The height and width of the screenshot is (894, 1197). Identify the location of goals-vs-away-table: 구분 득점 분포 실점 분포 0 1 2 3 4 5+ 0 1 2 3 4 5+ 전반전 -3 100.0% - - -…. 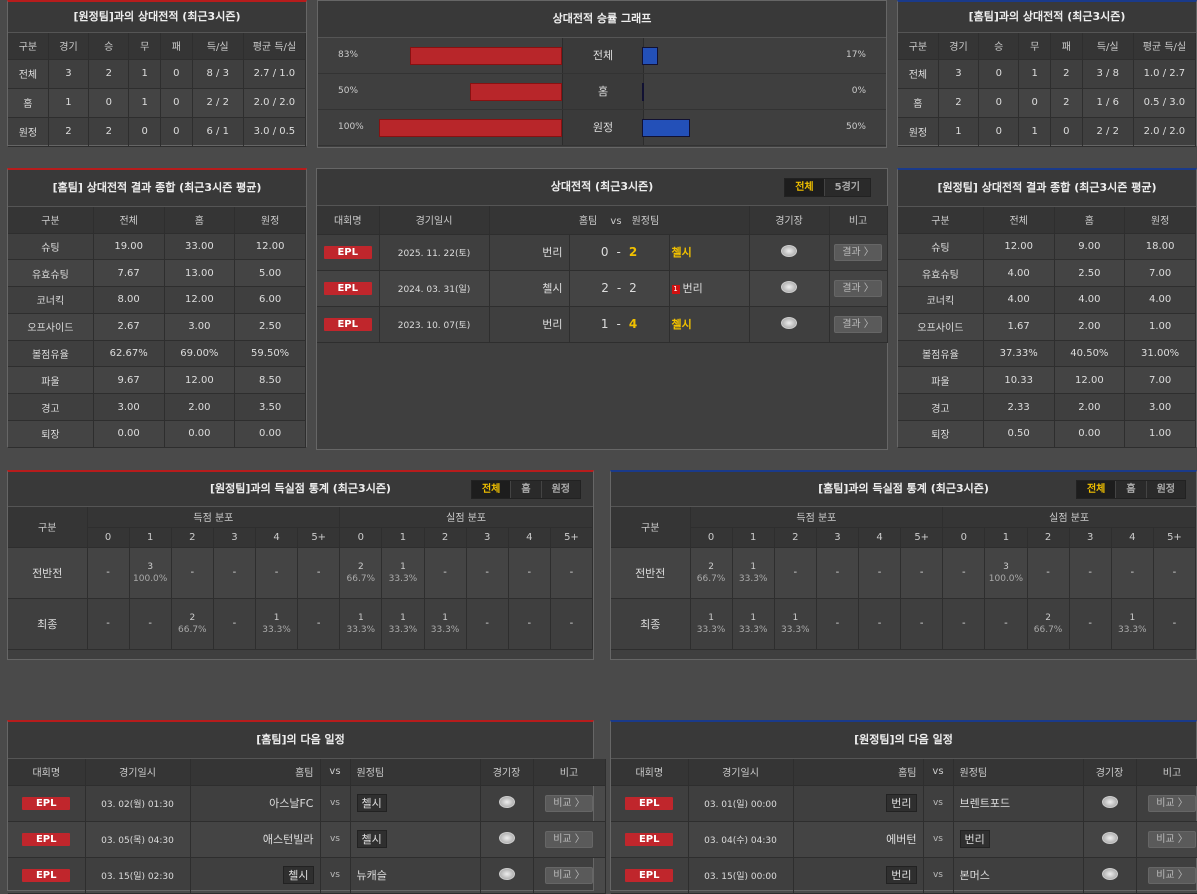
(301, 578).